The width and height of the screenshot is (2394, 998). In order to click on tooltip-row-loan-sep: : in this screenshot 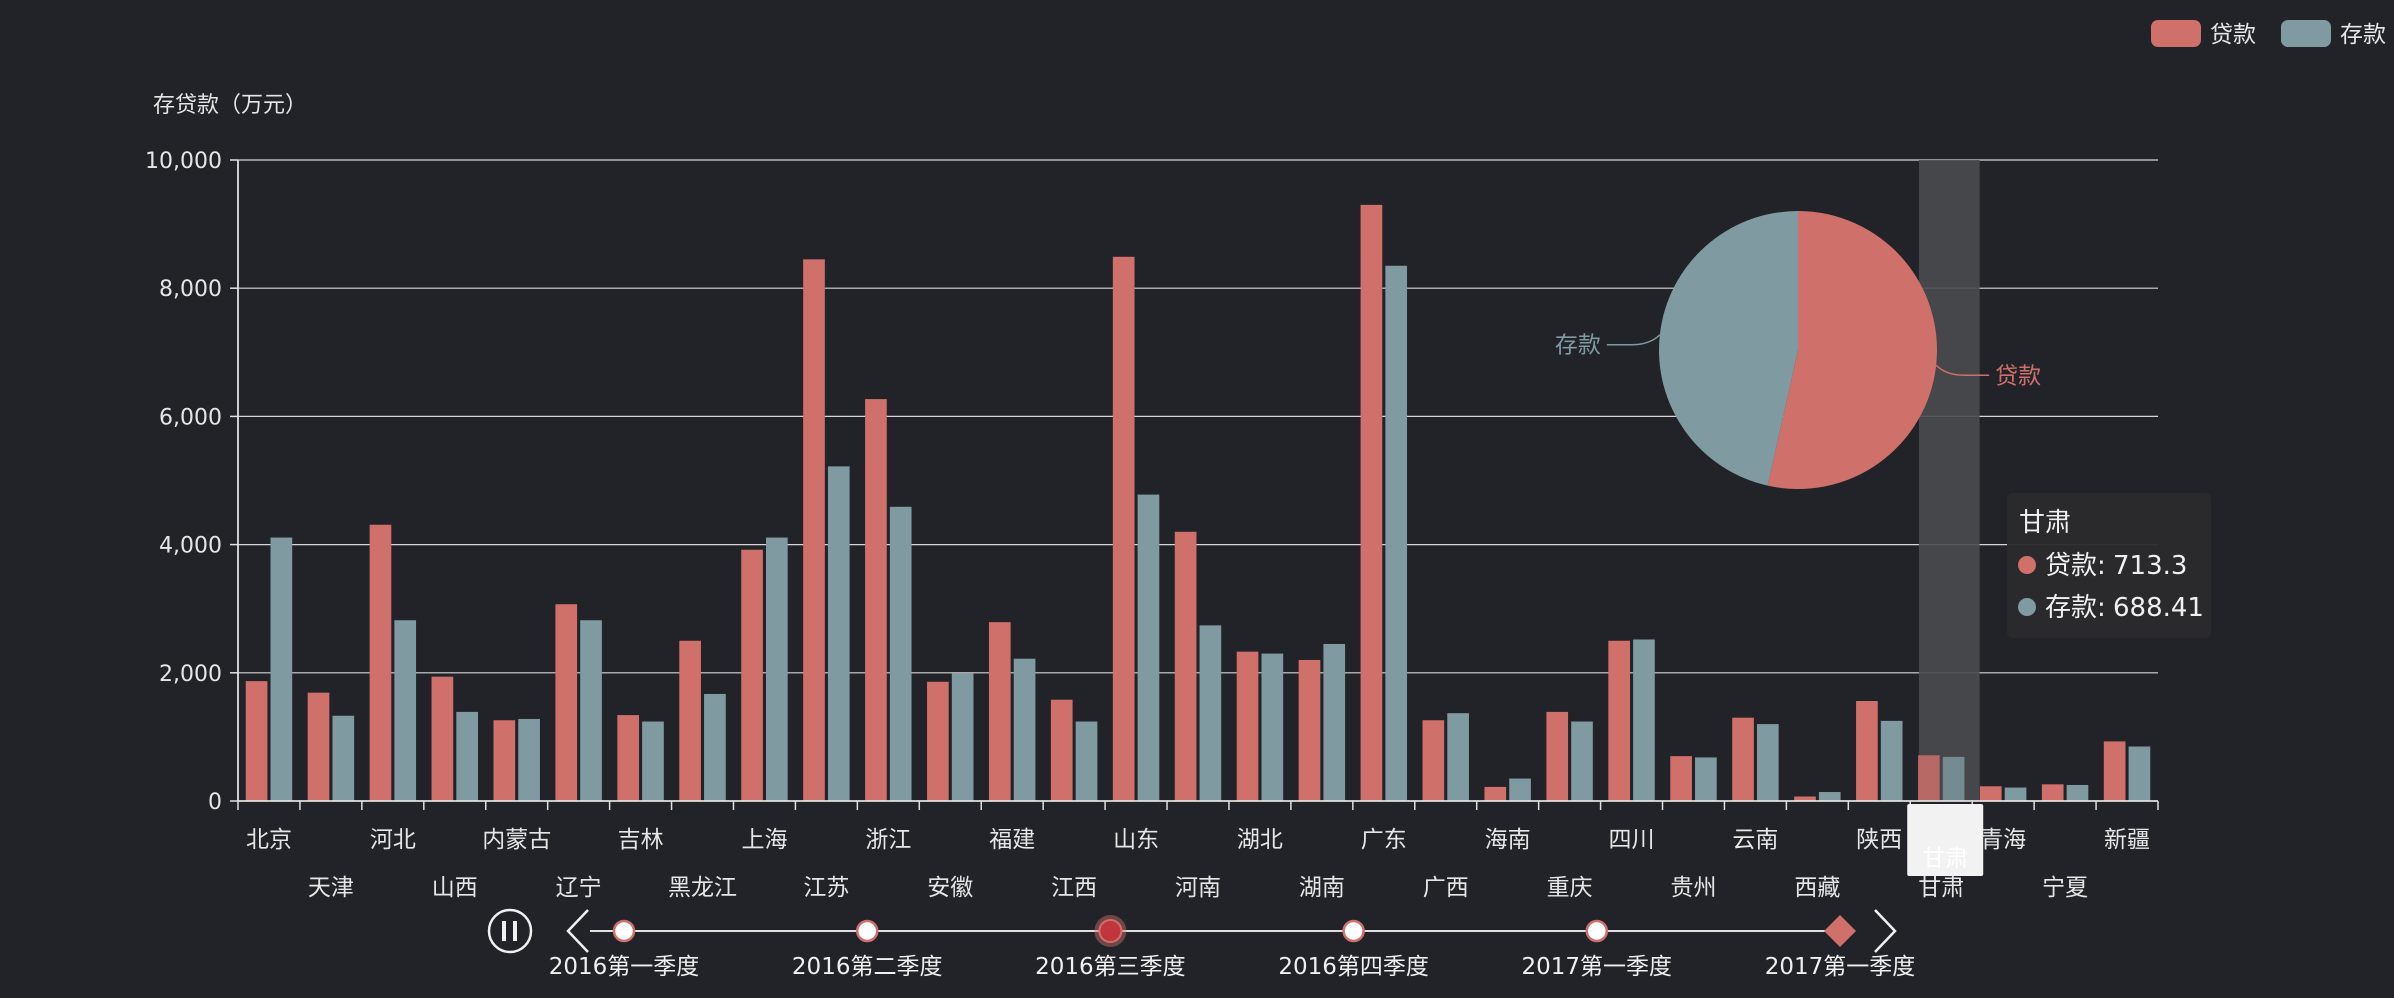, I will do `click(2101, 566)`.